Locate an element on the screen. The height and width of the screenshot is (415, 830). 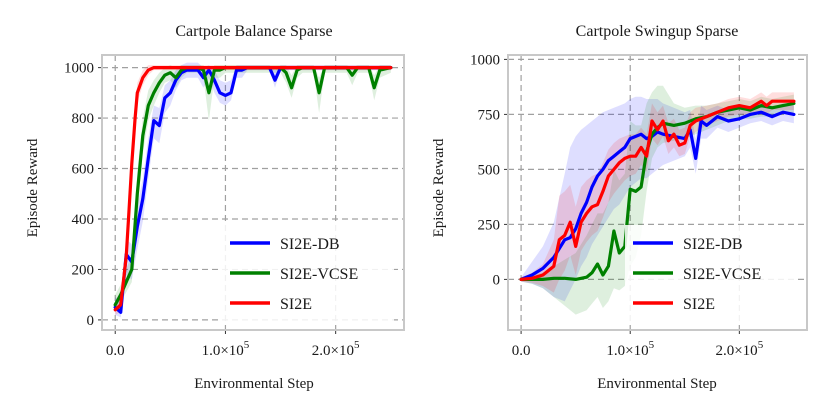
y-tick-label: 600 is located at coordinates (83, 170).